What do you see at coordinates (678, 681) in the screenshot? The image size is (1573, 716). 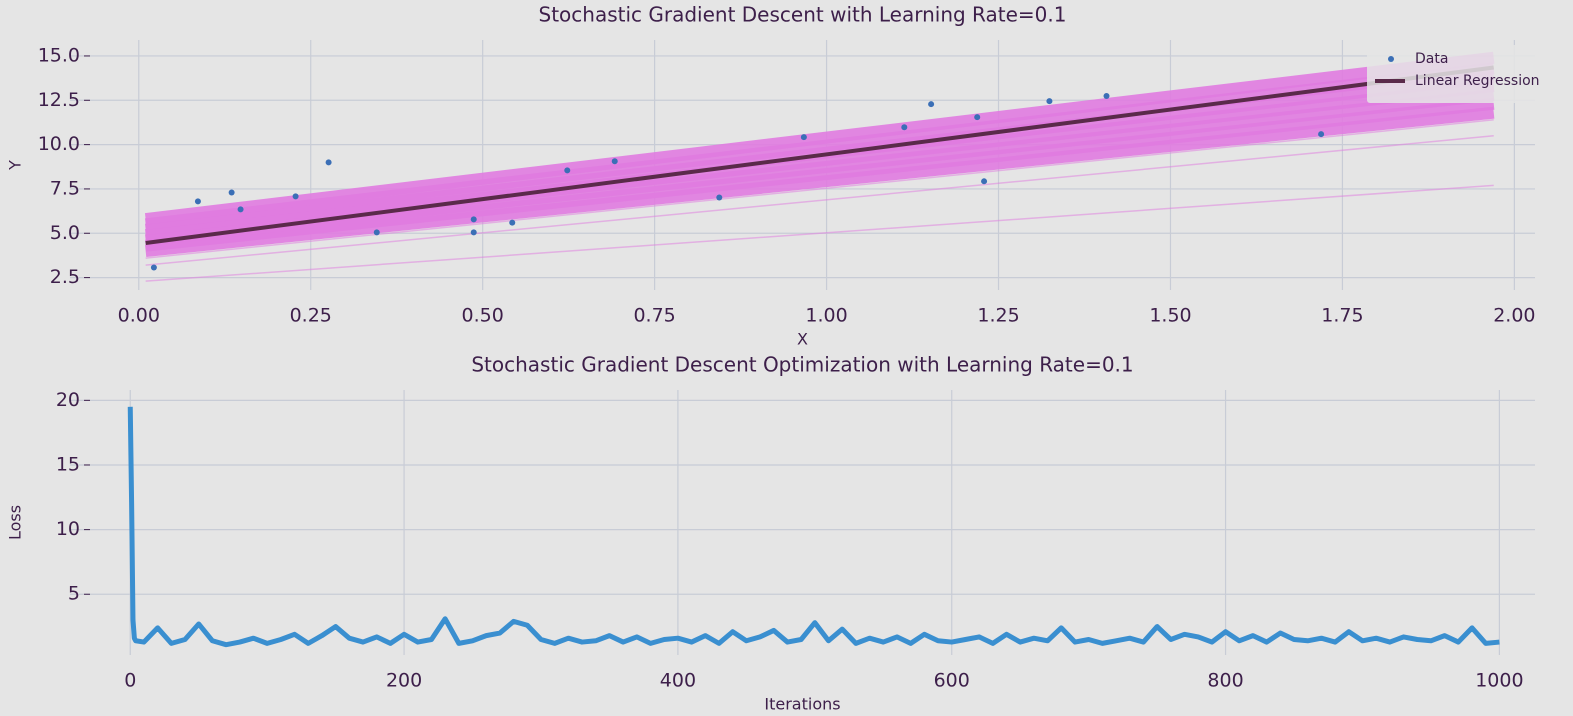 I see `x-tick-label: 400` at bounding box center [678, 681].